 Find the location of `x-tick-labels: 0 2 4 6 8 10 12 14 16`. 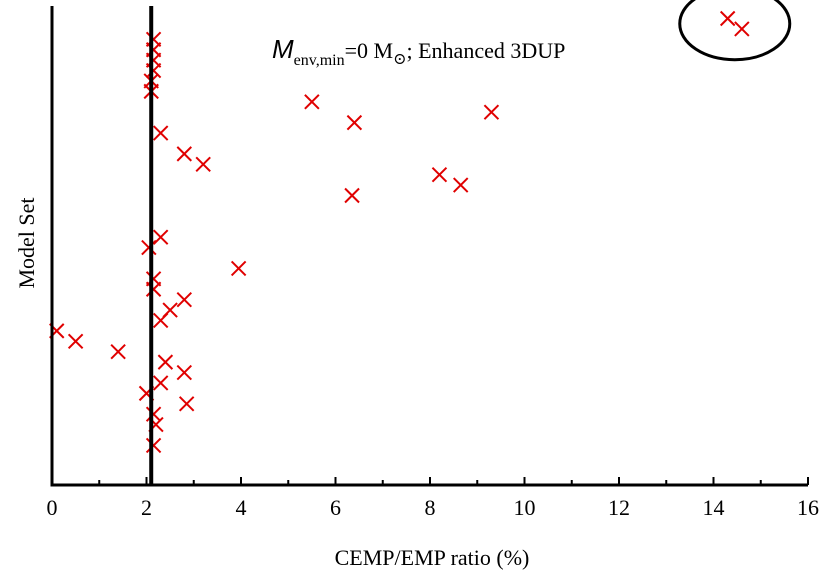

x-tick-labels: 0 2 4 6 8 10 12 14 16 is located at coordinates (433, 507).